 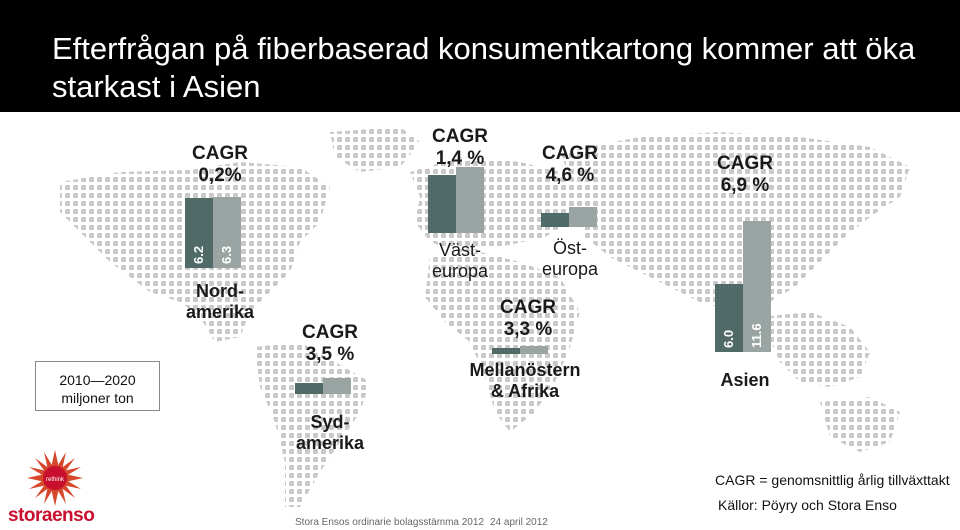 I want to click on cagr-value: 3,5 %, so click(x=330, y=354).